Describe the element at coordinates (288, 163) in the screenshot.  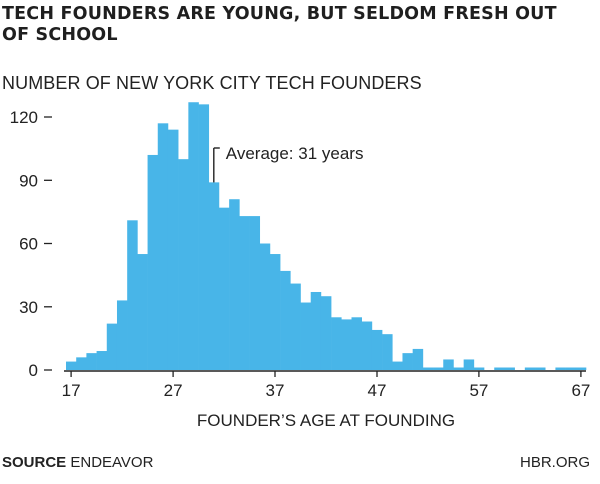
I see `annotation-group: Average: 31 years` at that location.